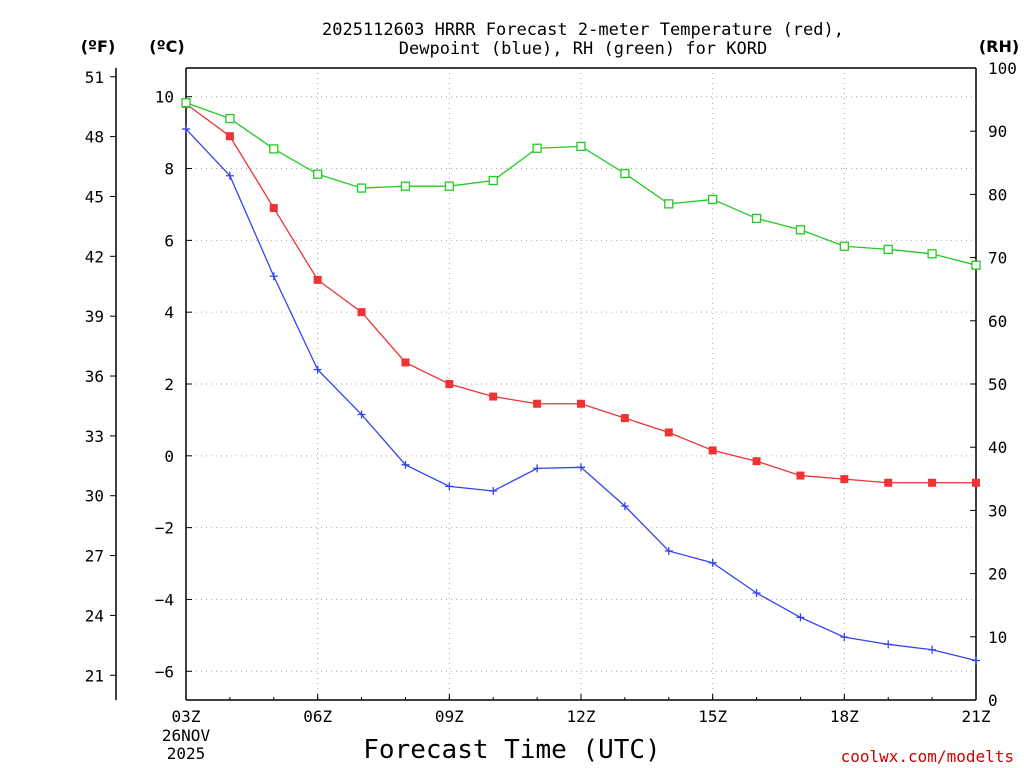  I want to click on x-tick-label: 18Z, so click(844, 716).